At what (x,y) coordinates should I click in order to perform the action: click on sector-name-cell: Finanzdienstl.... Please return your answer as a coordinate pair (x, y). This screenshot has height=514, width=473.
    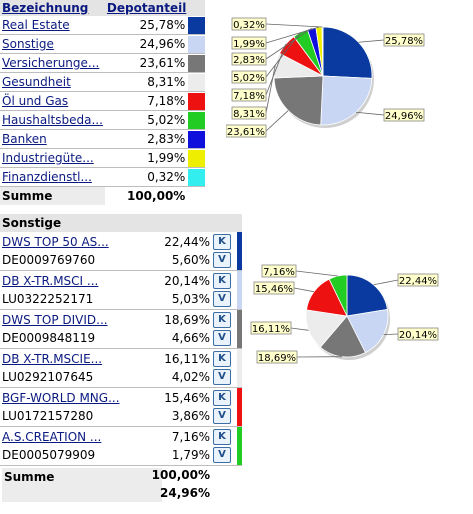
    Looking at the image, I should click on (52, 177).